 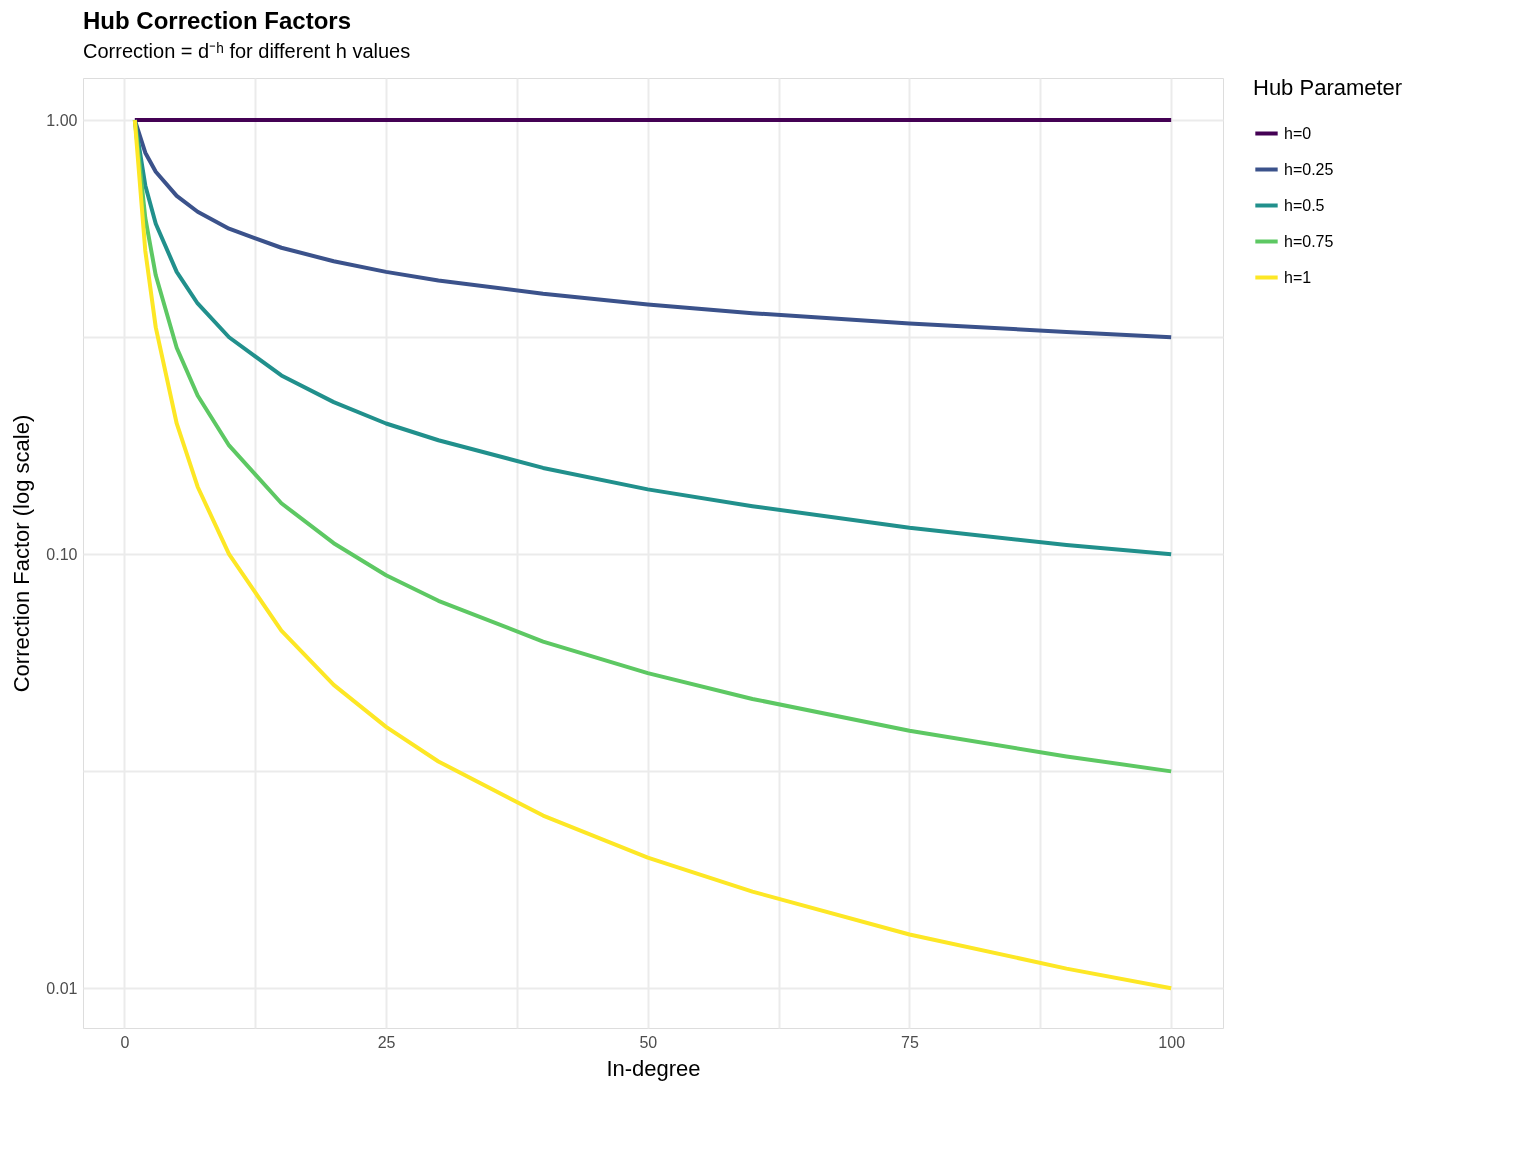 What do you see at coordinates (1309, 169) in the screenshot?
I see `legend-label: h=0.25` at bounding box center [1309, 169].